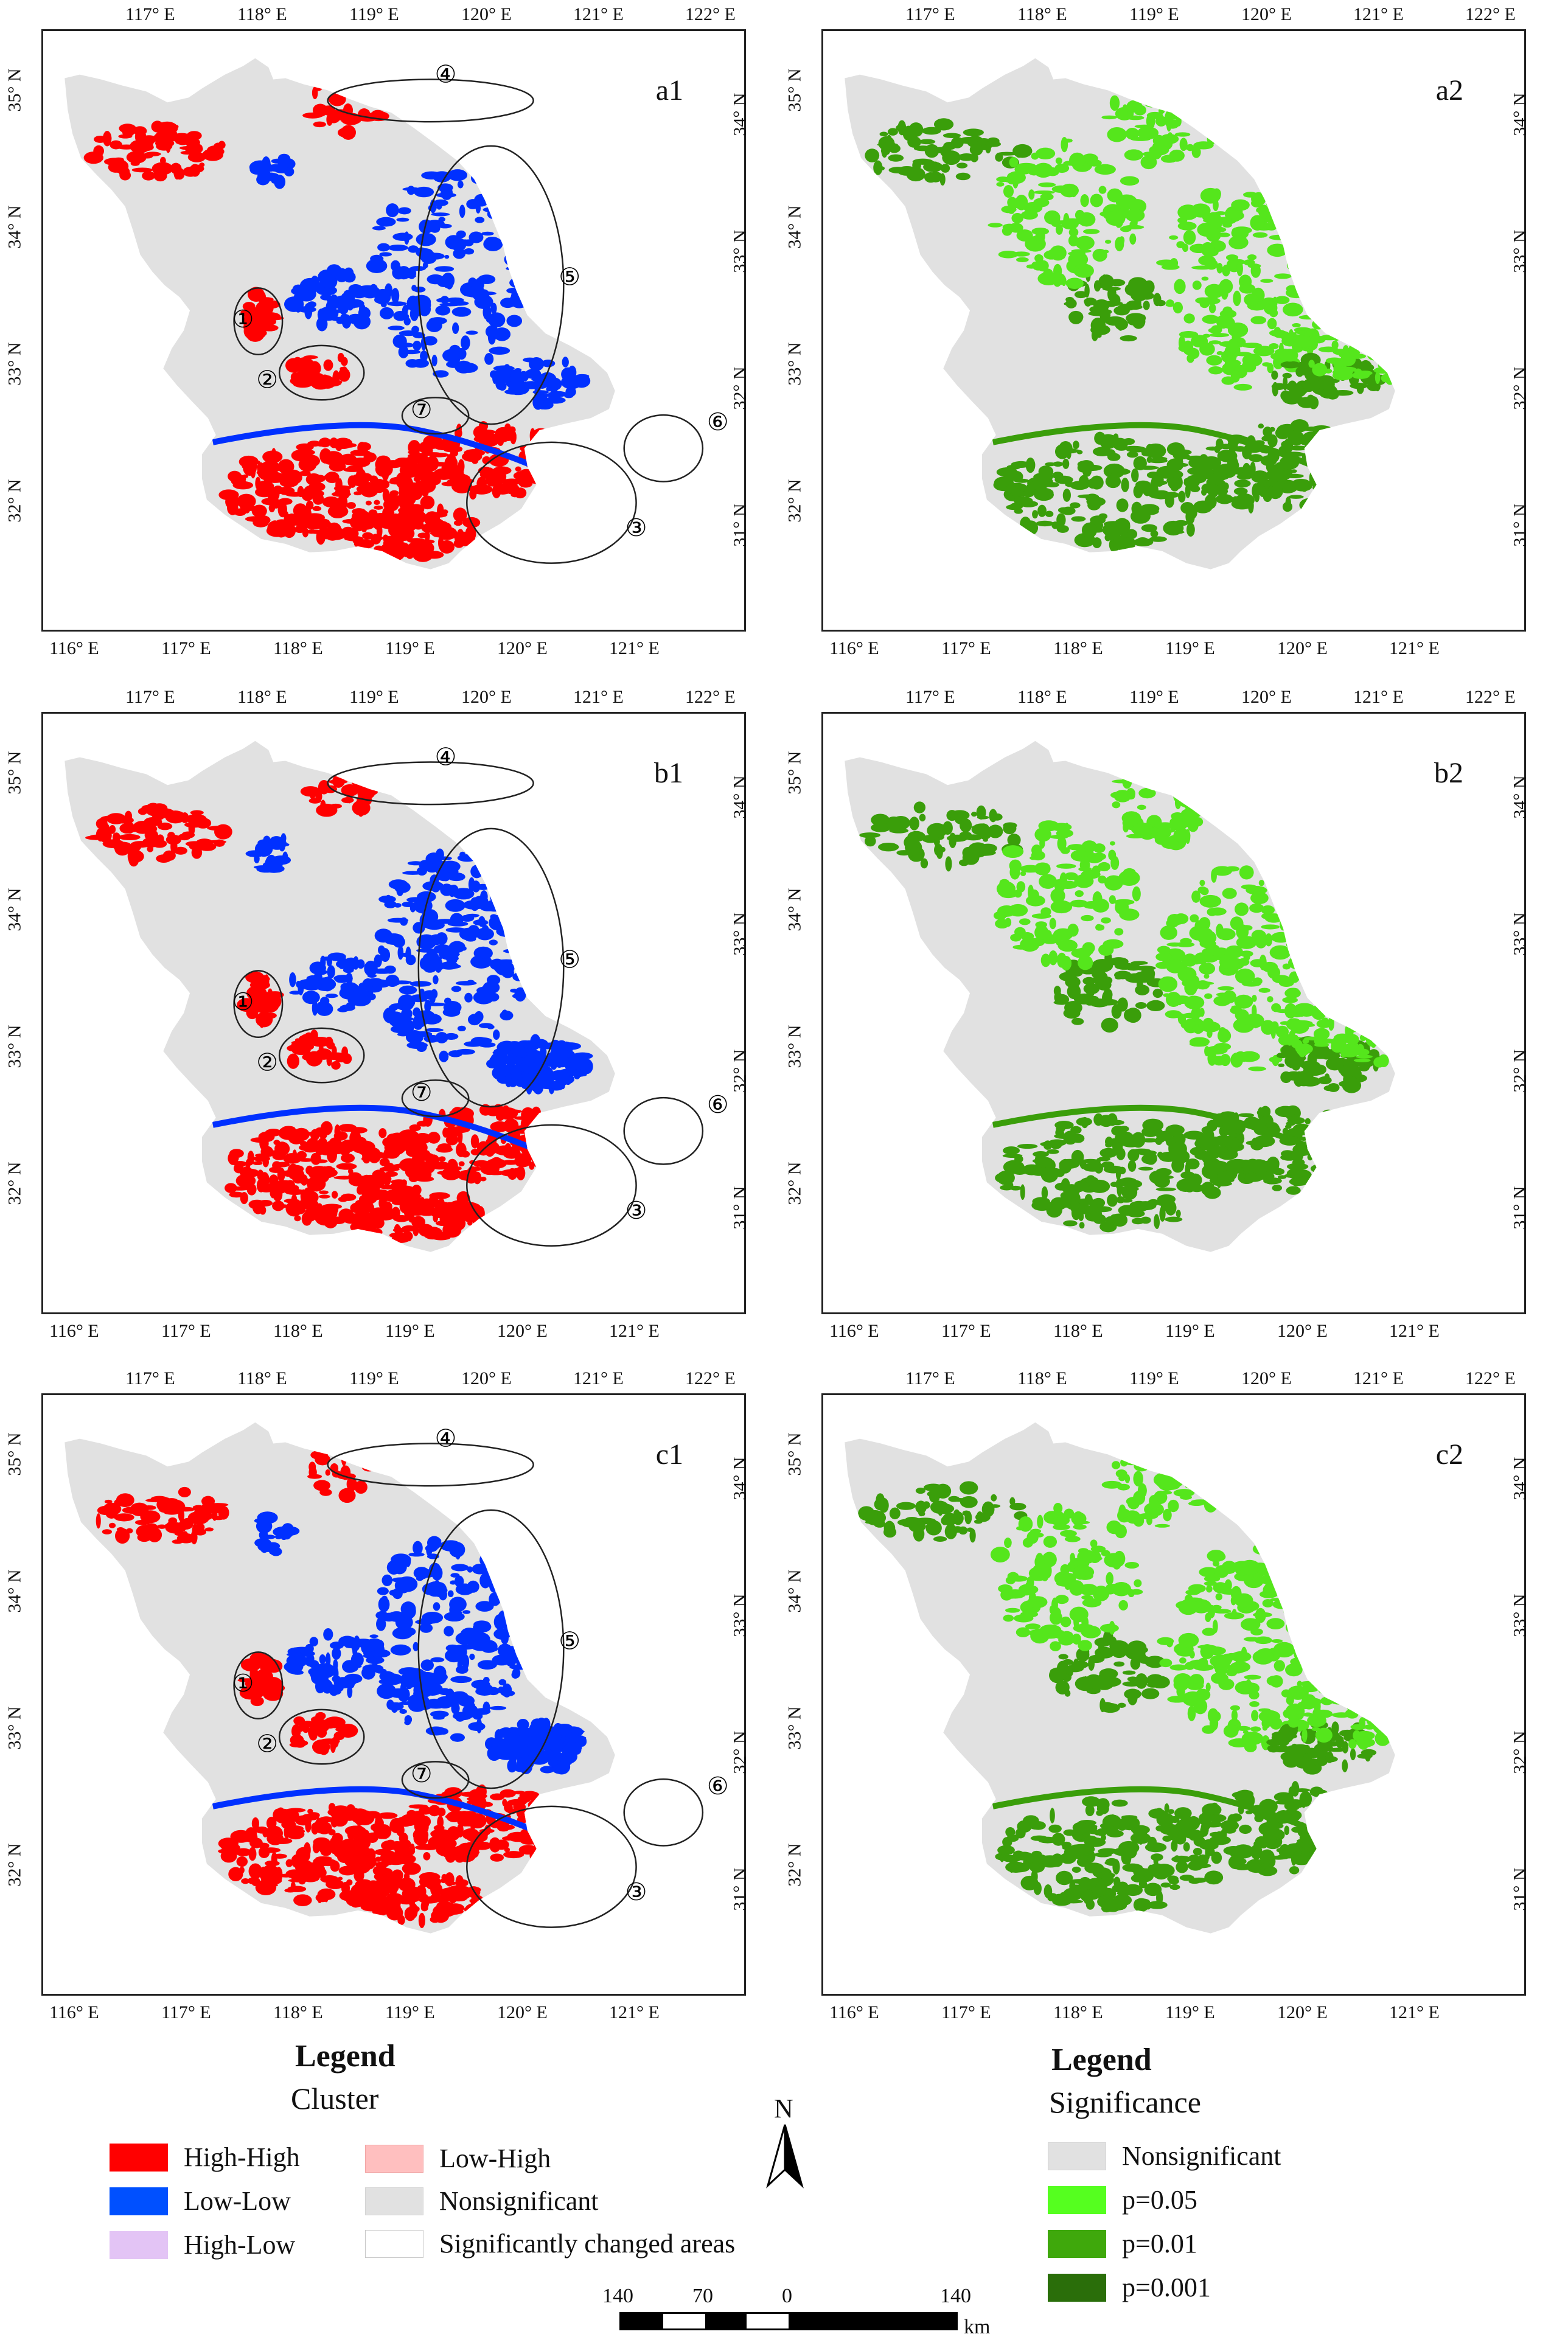 This screenshot has height=2351, width=1568. I want to click on legend-item-high-low: High-Low, so click(202, 2244).